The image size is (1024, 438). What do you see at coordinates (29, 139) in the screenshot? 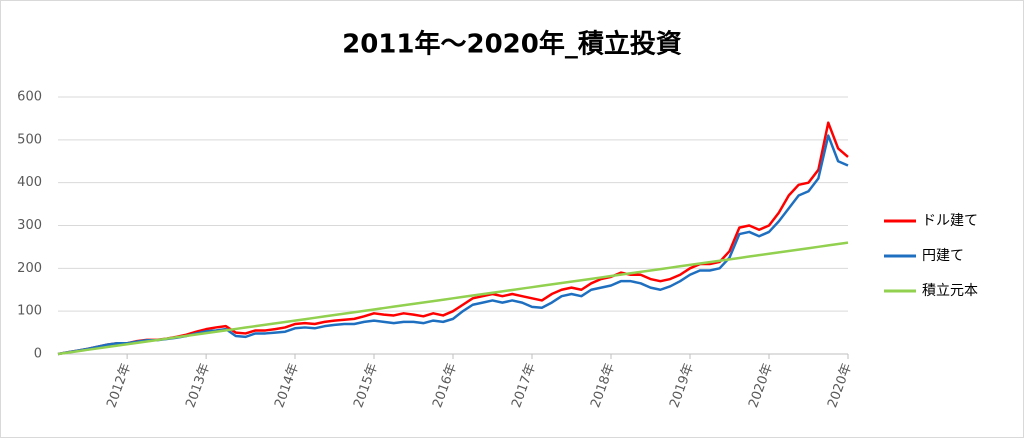
I see `y-tick-label: 500` at bounding box center [29, 139].